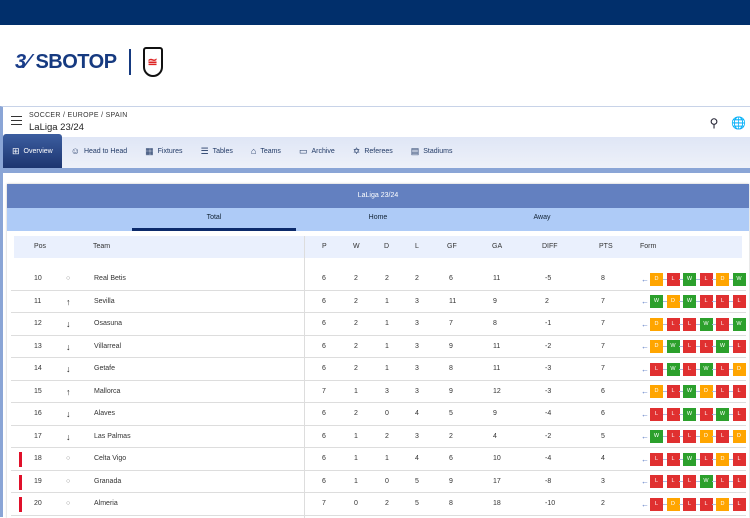 This screenshot has height=518, width=750. I want to click on table-row: 10 Real Betis 6 2 2 2 6 11 -5 8 ○ ← D L W L D W, so click(378, 279).